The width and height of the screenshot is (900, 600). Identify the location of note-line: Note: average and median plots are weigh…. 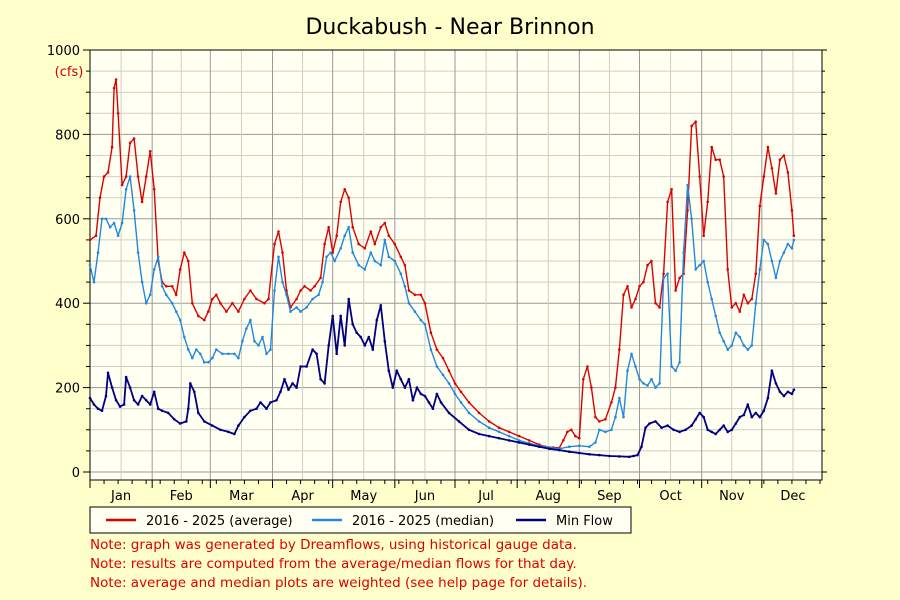
(339, 583).